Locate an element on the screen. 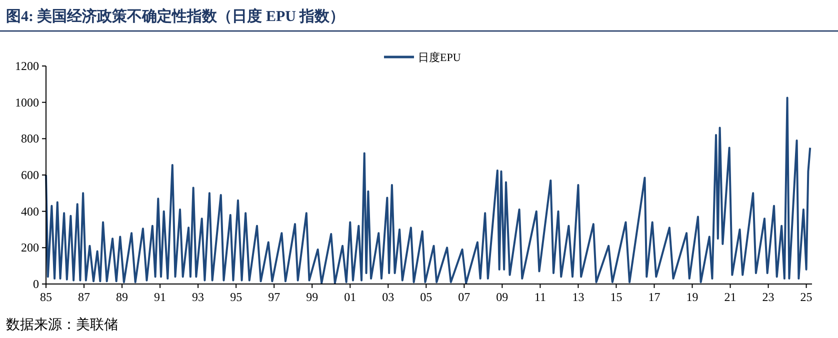  y-tick-label: 400 is located at coordinates (30, 211).